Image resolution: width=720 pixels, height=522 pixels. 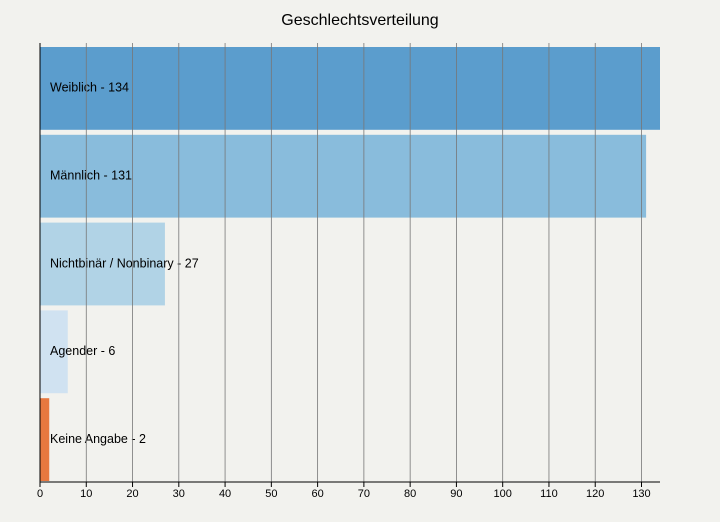 I want to click on x-tick-label: 110, so click(x=549, y=494).